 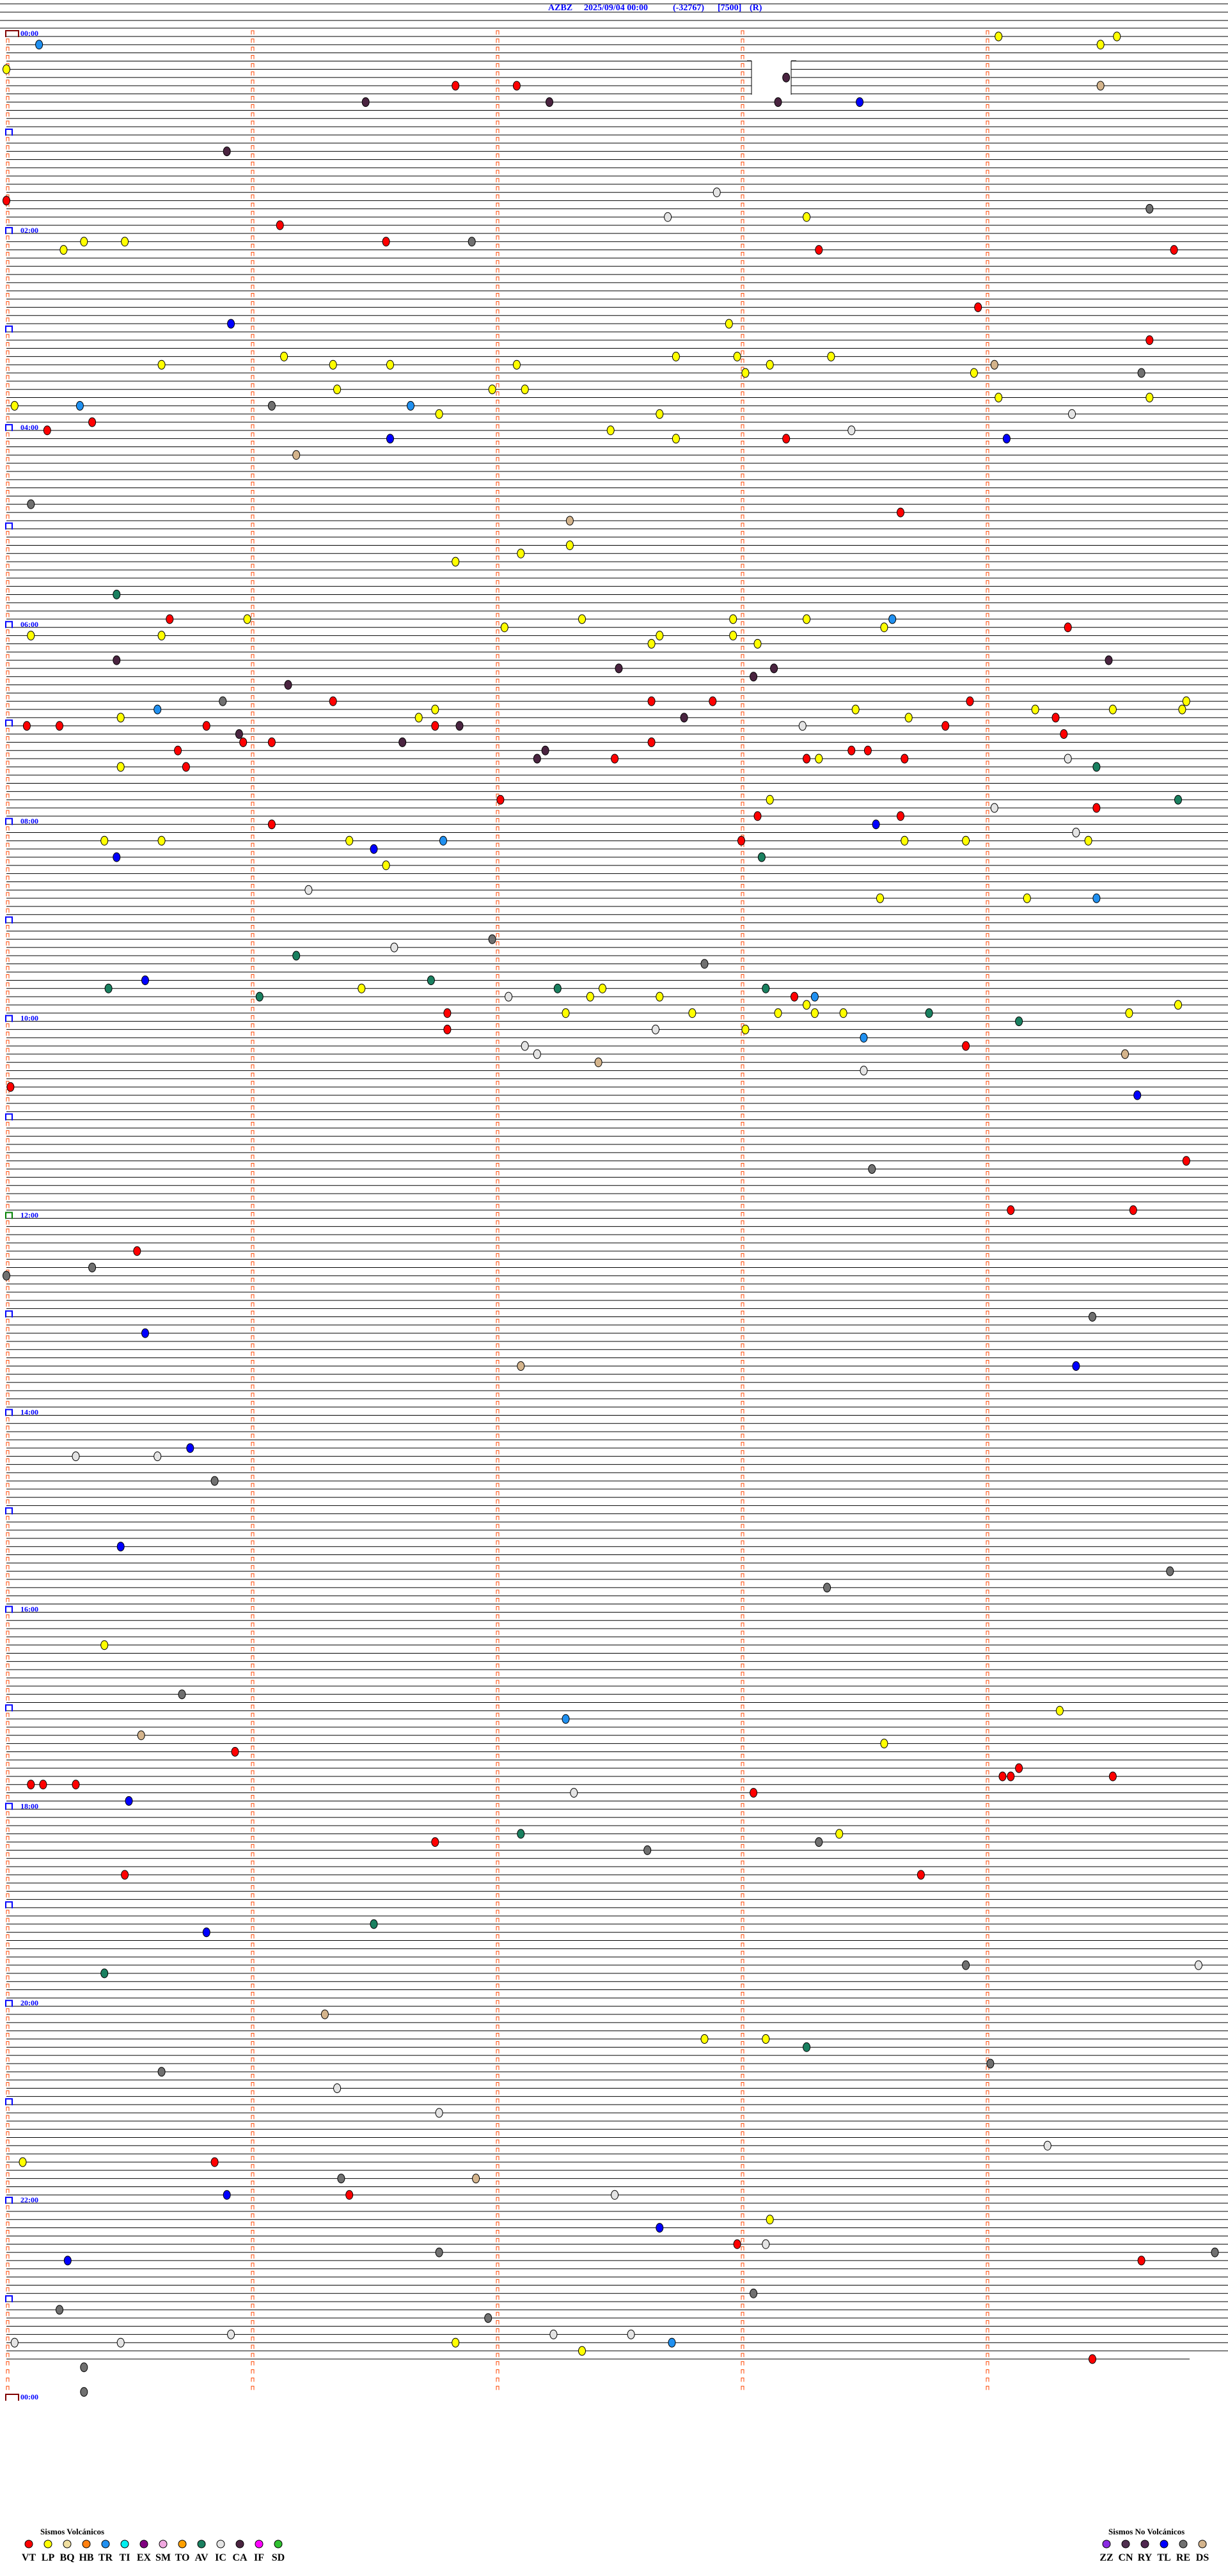 What do you see at coordinates (105, 2557) in the screenshot?
I see `legend-label-tr: TR` at bounding box center [105, 2557].